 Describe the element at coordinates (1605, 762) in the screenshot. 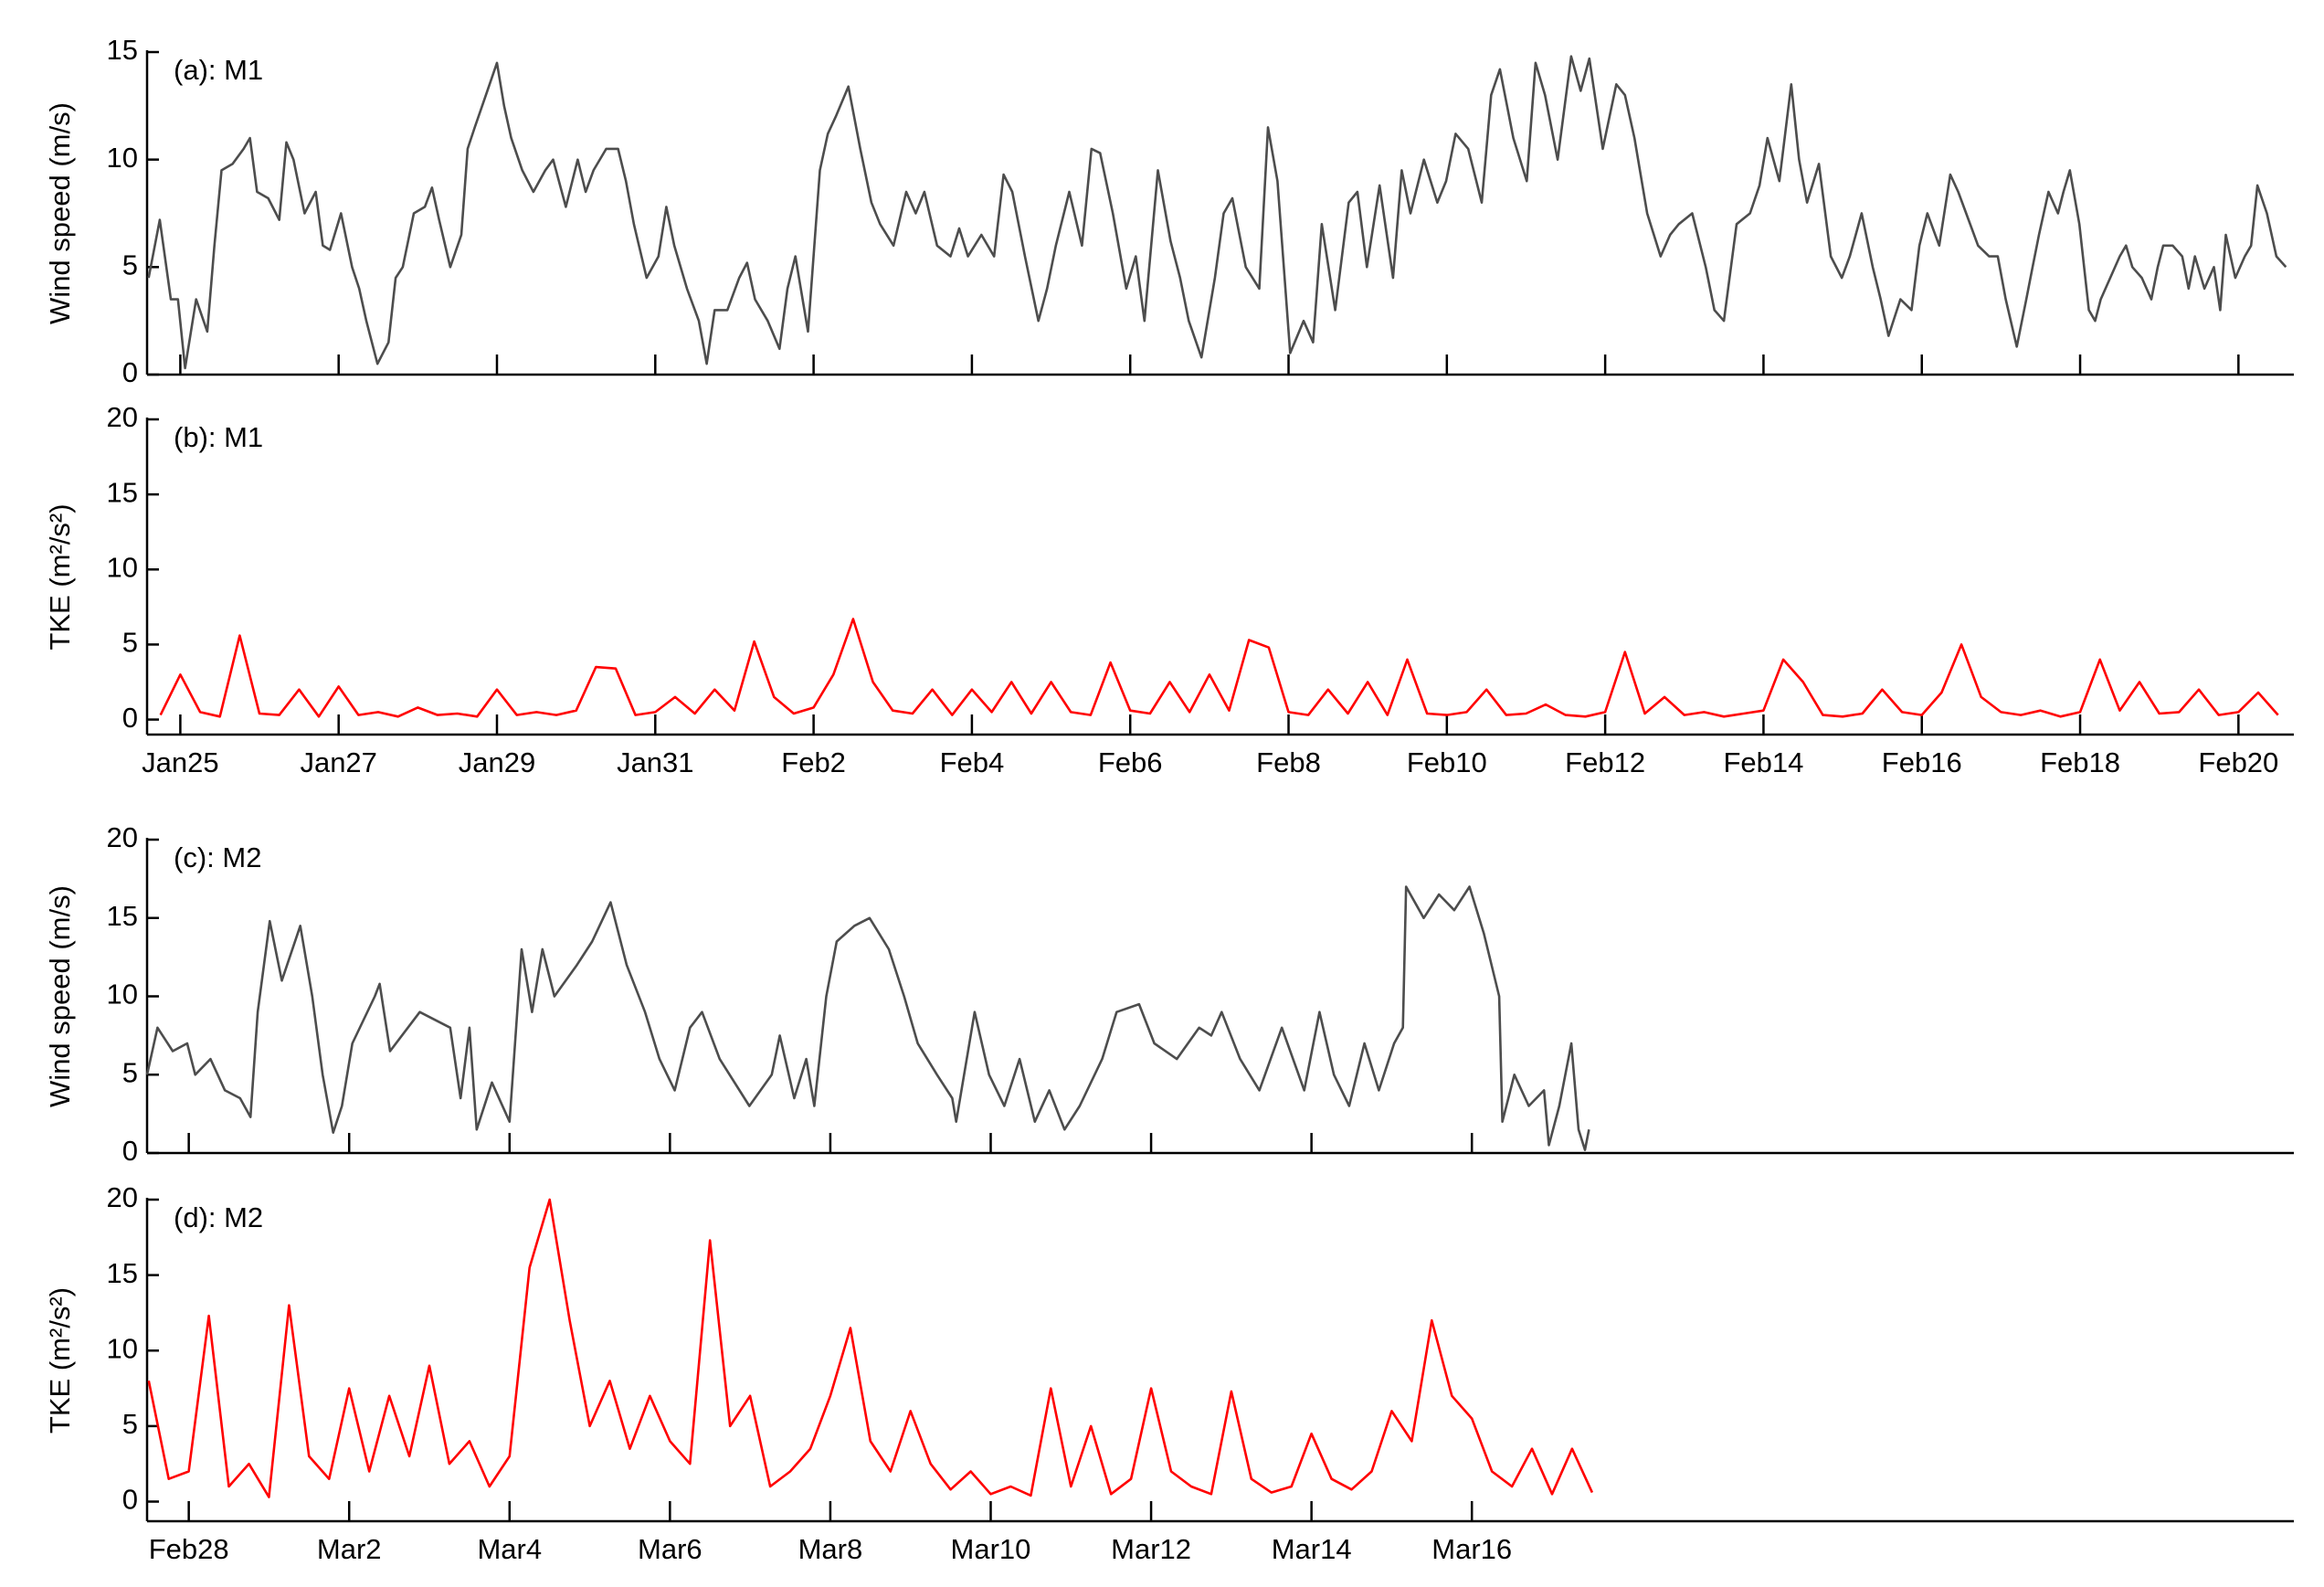

I see `x-tick-label: Feb12` at that location.